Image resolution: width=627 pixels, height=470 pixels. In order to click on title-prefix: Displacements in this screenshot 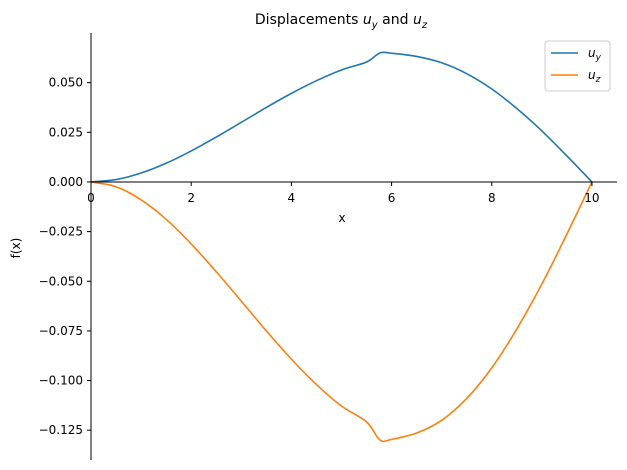, I will do `click(309, 20)`.